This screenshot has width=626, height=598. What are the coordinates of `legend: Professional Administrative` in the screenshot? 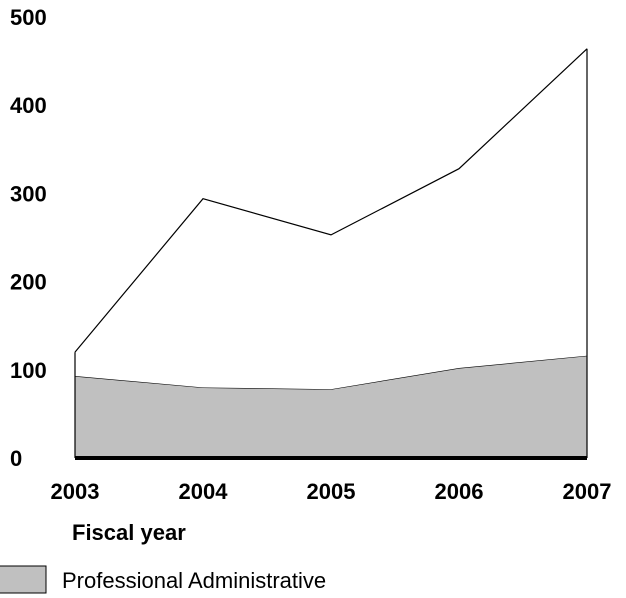 It's located at (163, 579).